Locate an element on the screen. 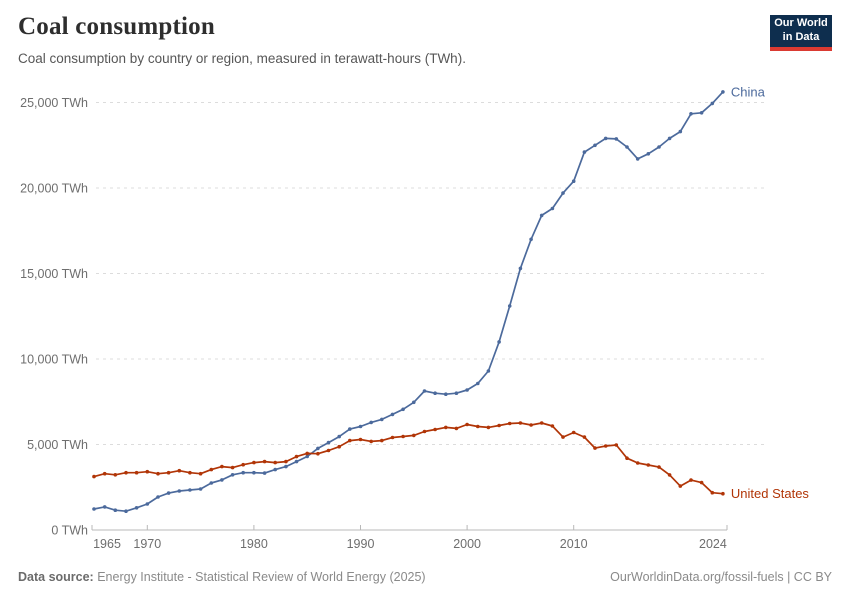 The height and width of the screenshot is (600, 850). x-axis-tick-label: 1990 is located at coordinates (361, 544).